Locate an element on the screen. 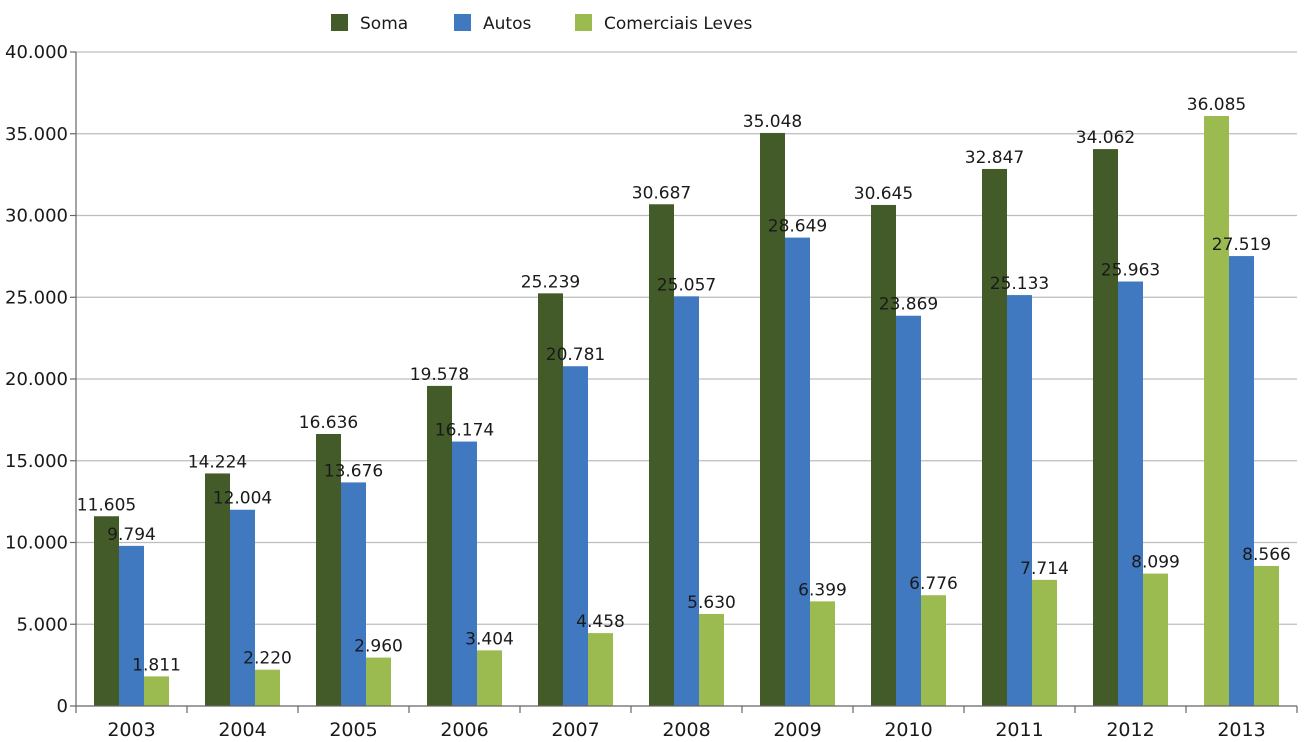 The height and width of the screenshot is (742, 1311). y-tick-label: 15.000 is located at coordinates (36, 461).